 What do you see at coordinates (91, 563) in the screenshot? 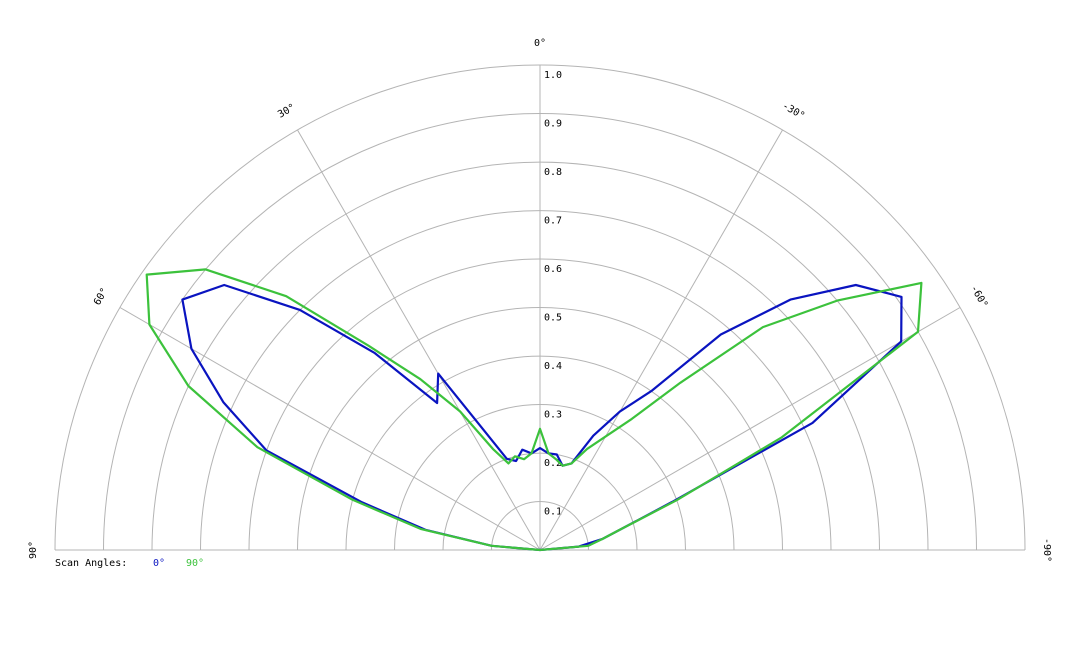
I see `legend-title: Scan Angles:` at bounding box center [91, 563].